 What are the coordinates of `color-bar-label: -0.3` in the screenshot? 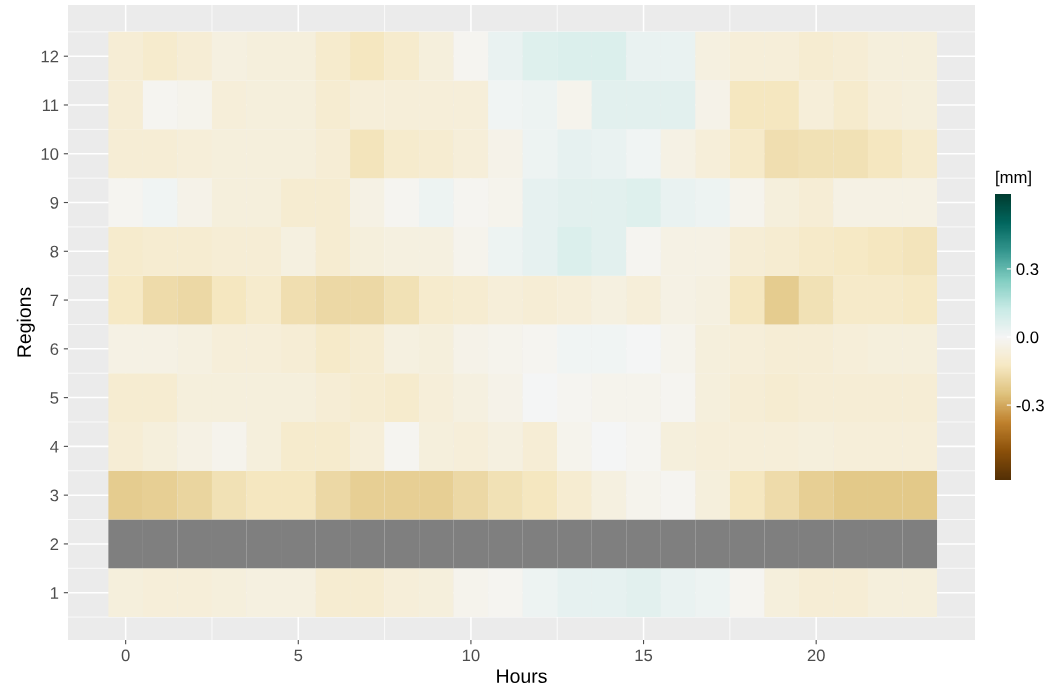 It's located at (1030, 405).